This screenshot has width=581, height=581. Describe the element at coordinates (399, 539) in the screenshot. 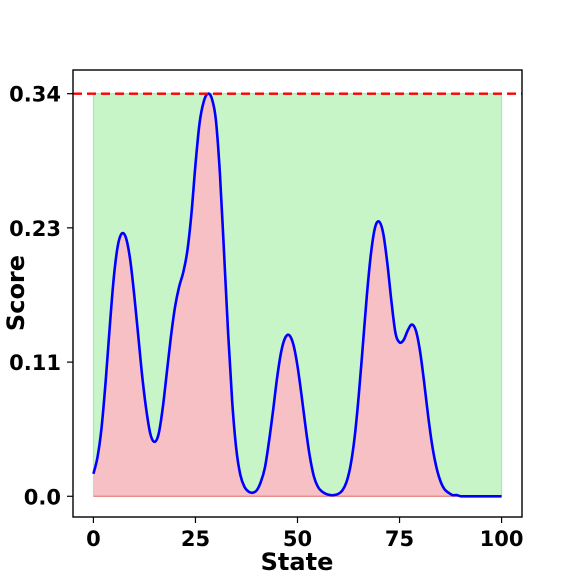

I see `x-tick-label: 75` at that location.